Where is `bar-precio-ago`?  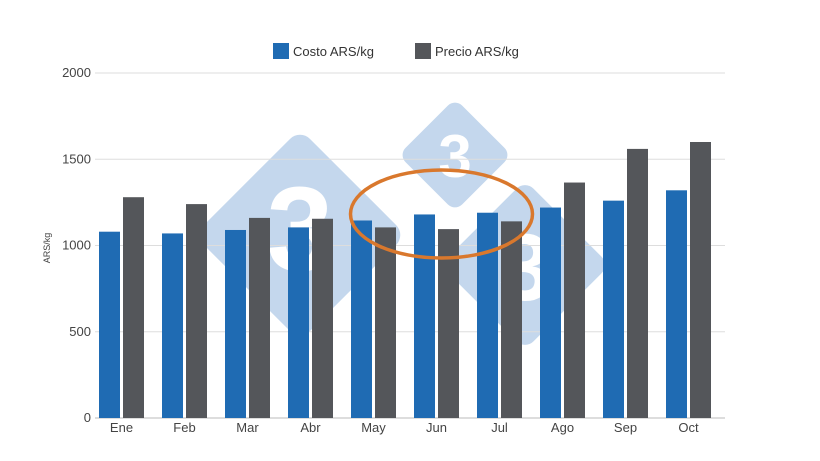 bar-precio-ago is located at coordinates (574, 300).